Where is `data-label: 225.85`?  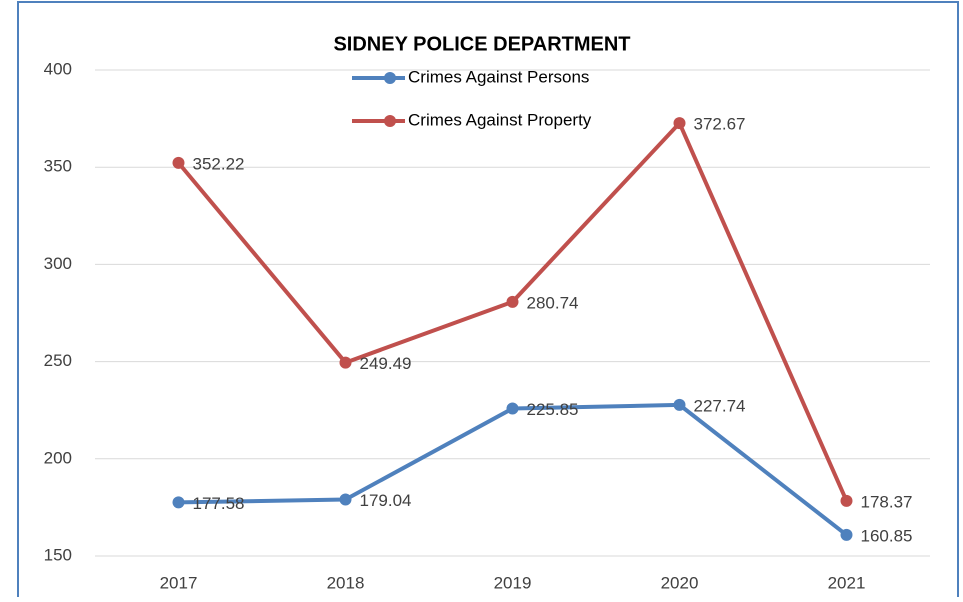
data-label: 225.85 is located at coordinates (553, 409).